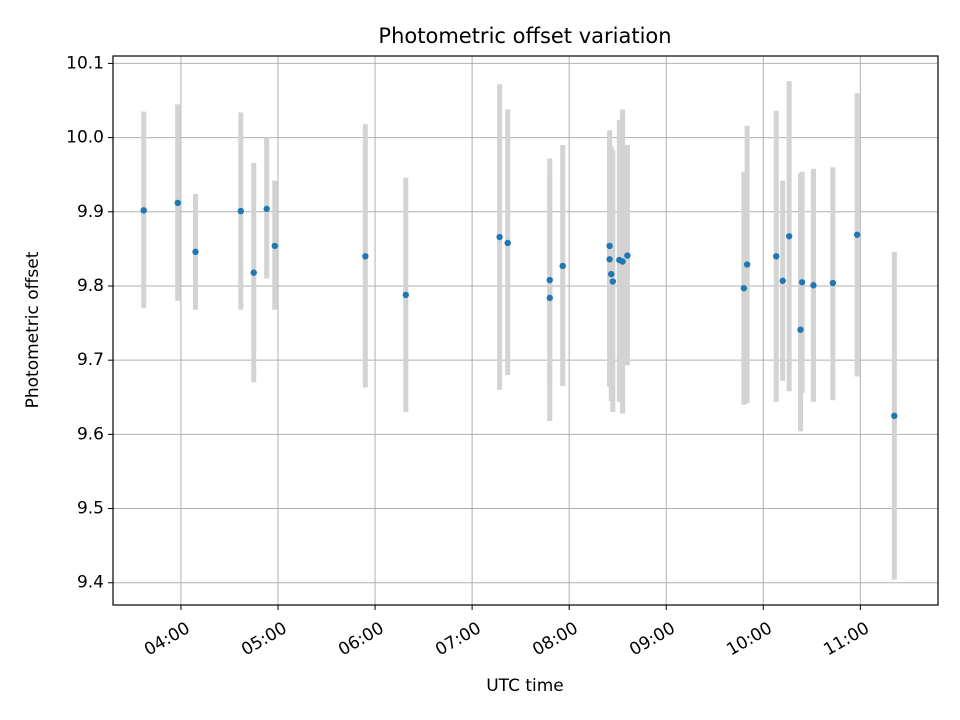 This screenshot has height=720, width=960. Describe the element at coordinates (90, 509) in the screenshot. I see `y-tick-label: 9.5` at that location.